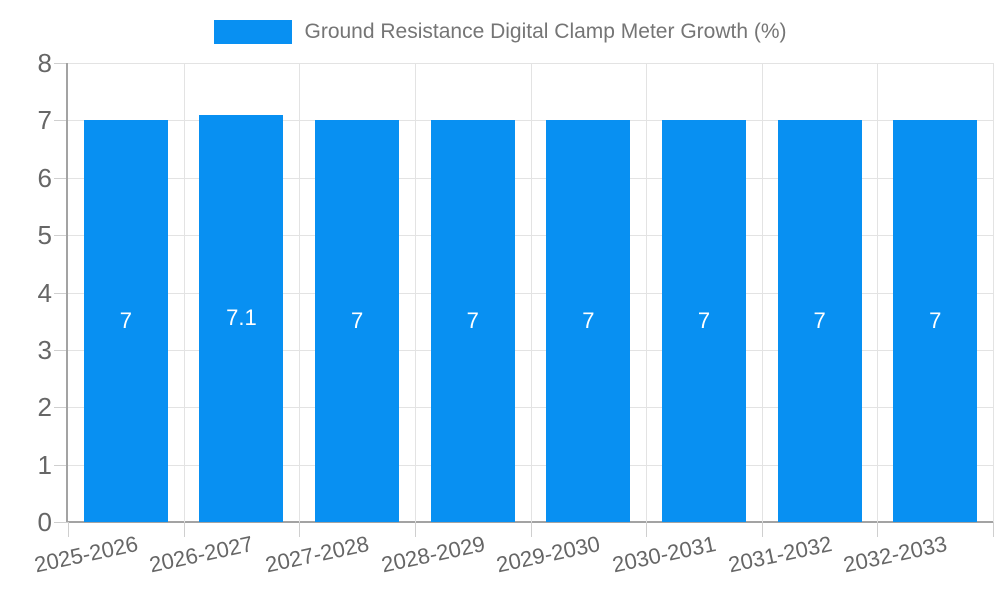 This screenshot has height=600, width=1000. What do you see at coordinates (44, 464) in the screenshot?
I see `y-axis-tick-label: 1` at bounding box center [44, 464].